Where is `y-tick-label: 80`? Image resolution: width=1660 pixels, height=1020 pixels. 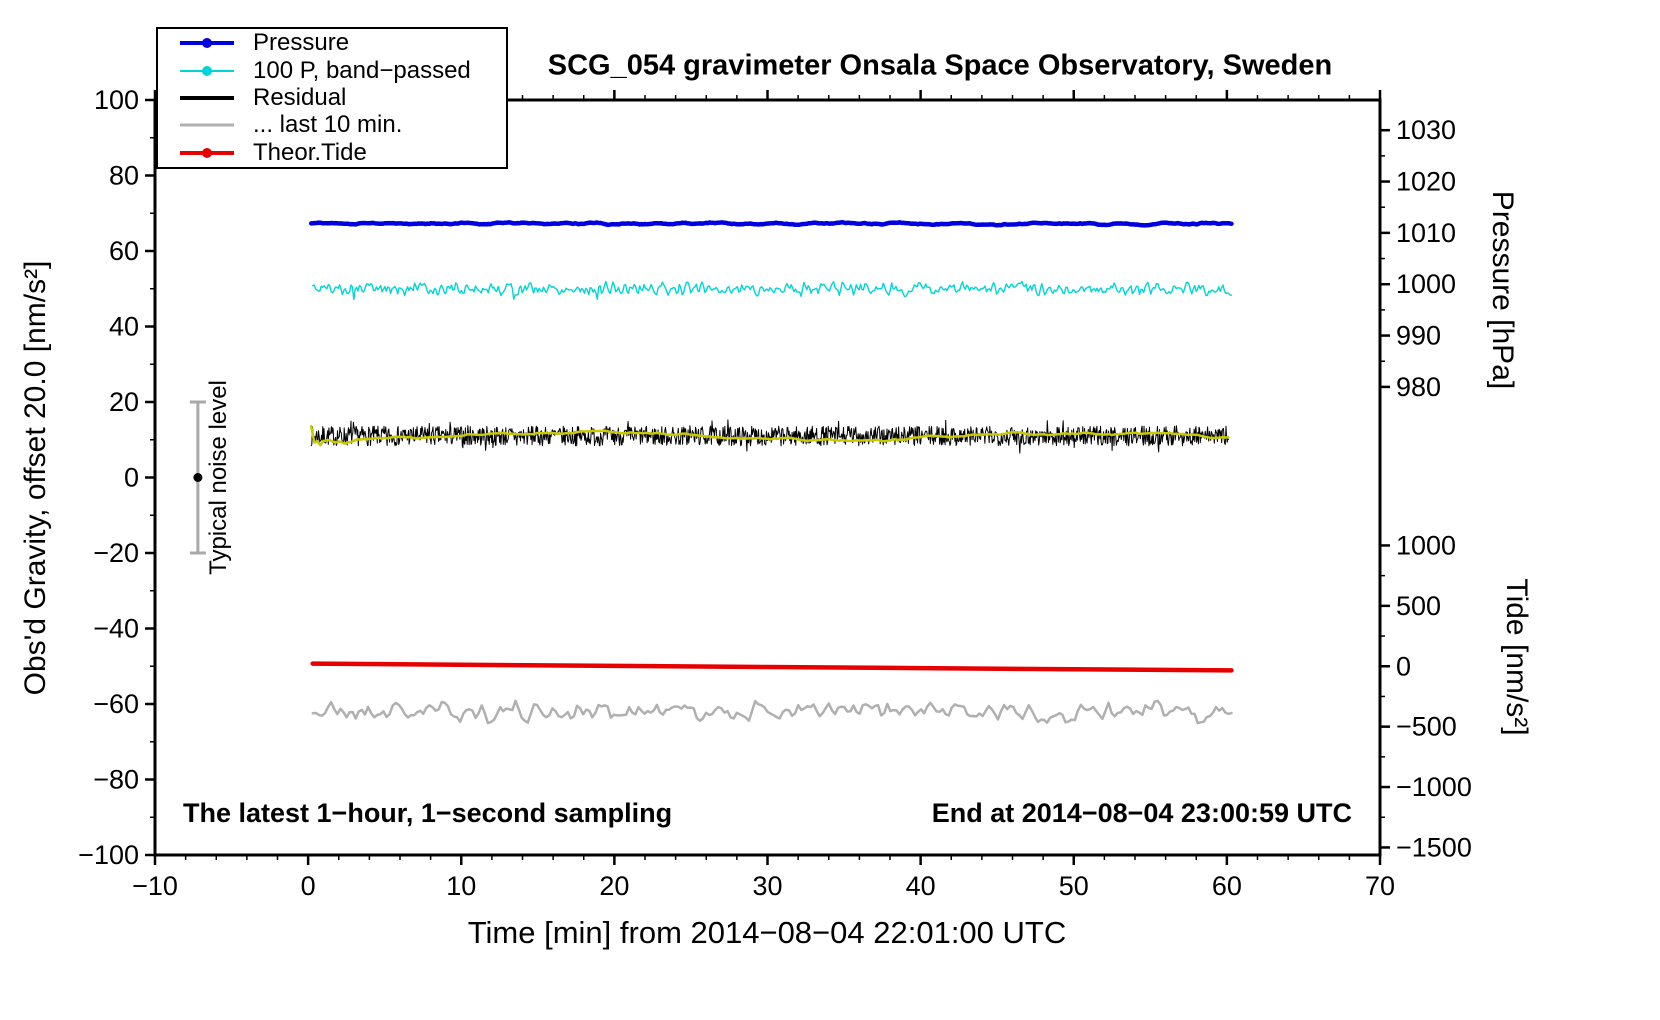
y-tick-label: 80 is located at coordinates (124, 176).